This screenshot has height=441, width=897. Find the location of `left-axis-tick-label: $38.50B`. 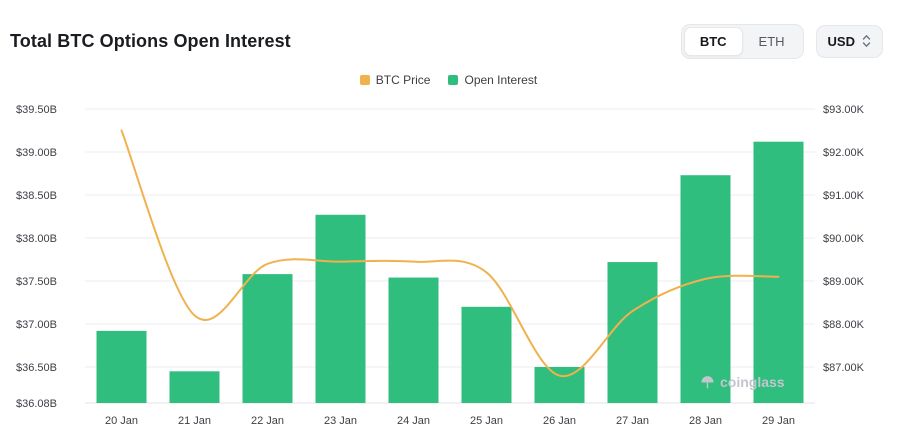

left-axis-tick-label: $38.50B is located at coordinates (36, 196).